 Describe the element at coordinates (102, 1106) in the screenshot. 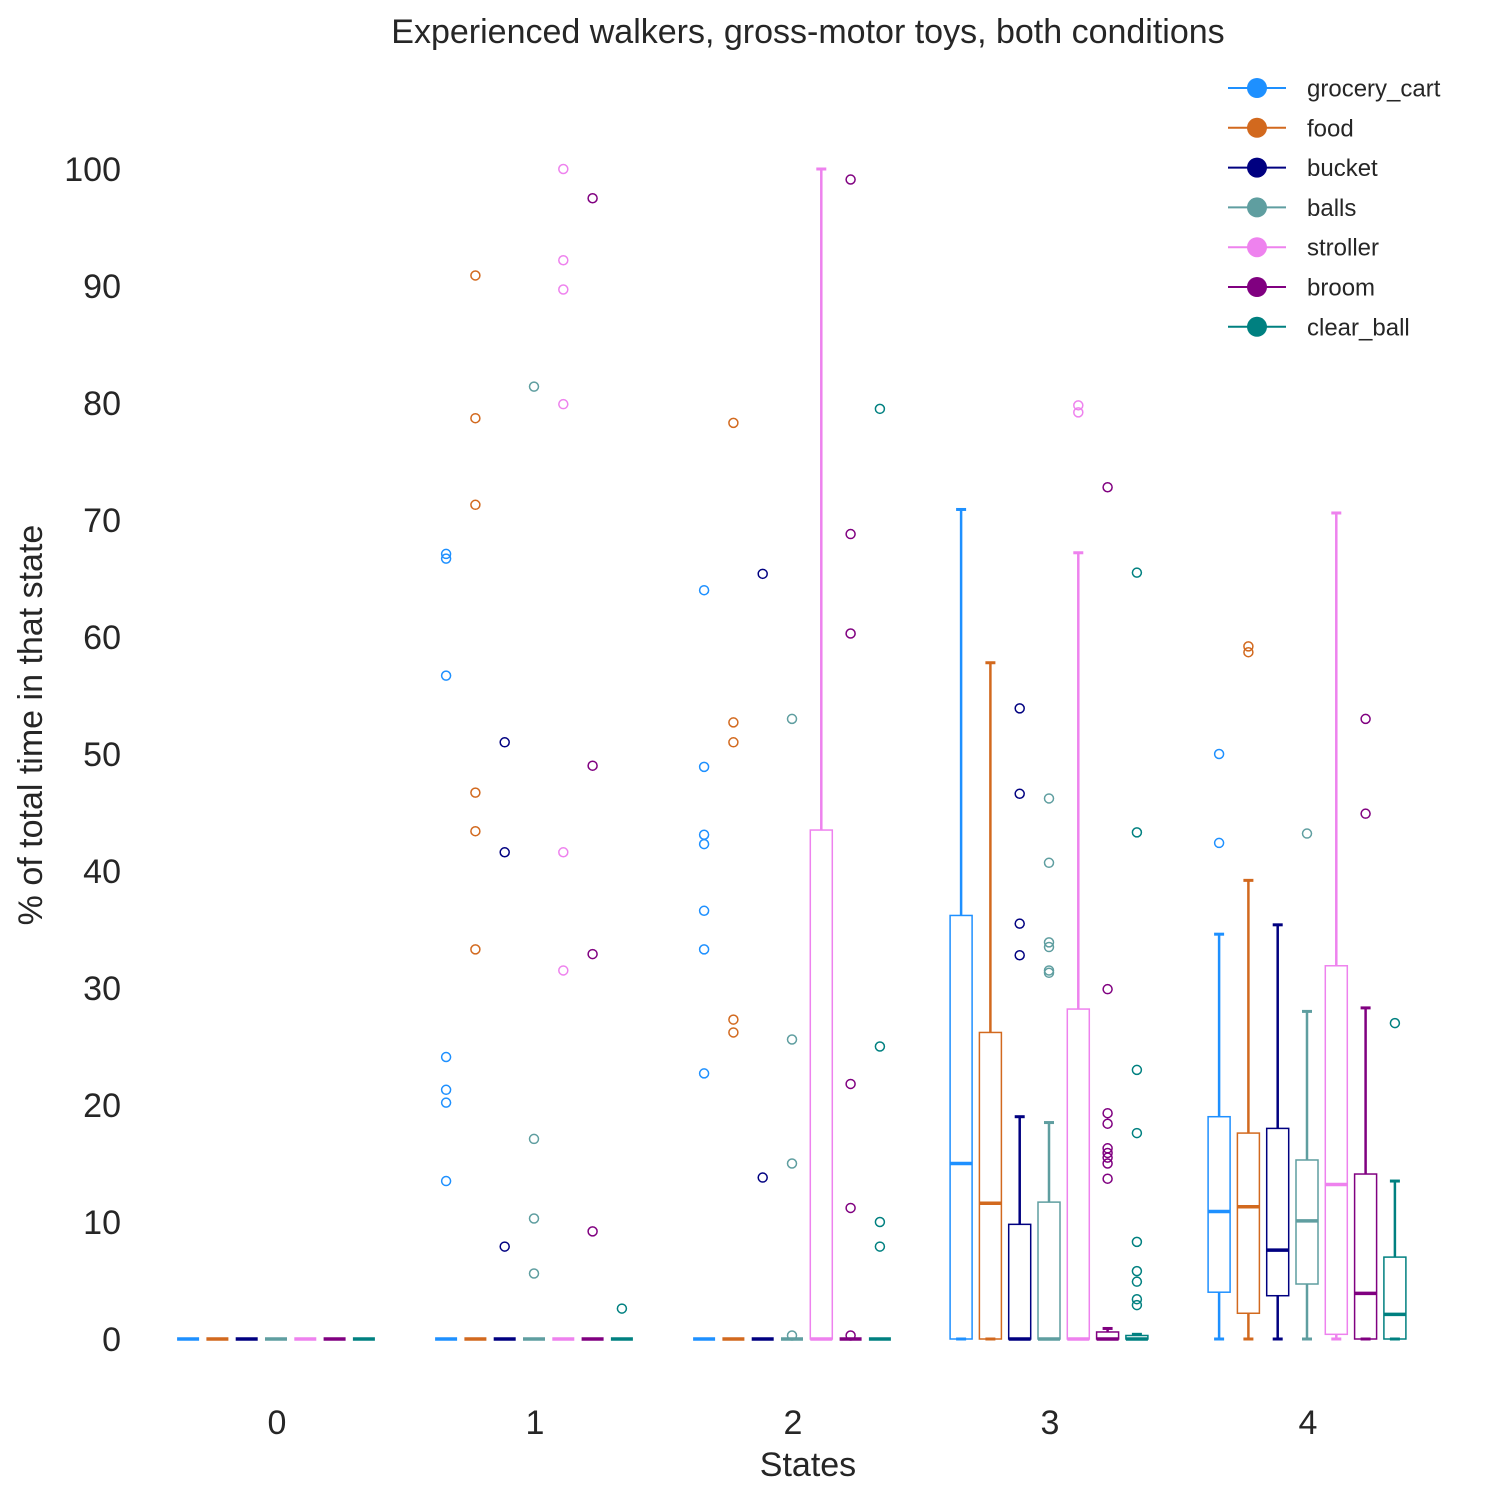

I see `y-tick-label: 20` at that location.